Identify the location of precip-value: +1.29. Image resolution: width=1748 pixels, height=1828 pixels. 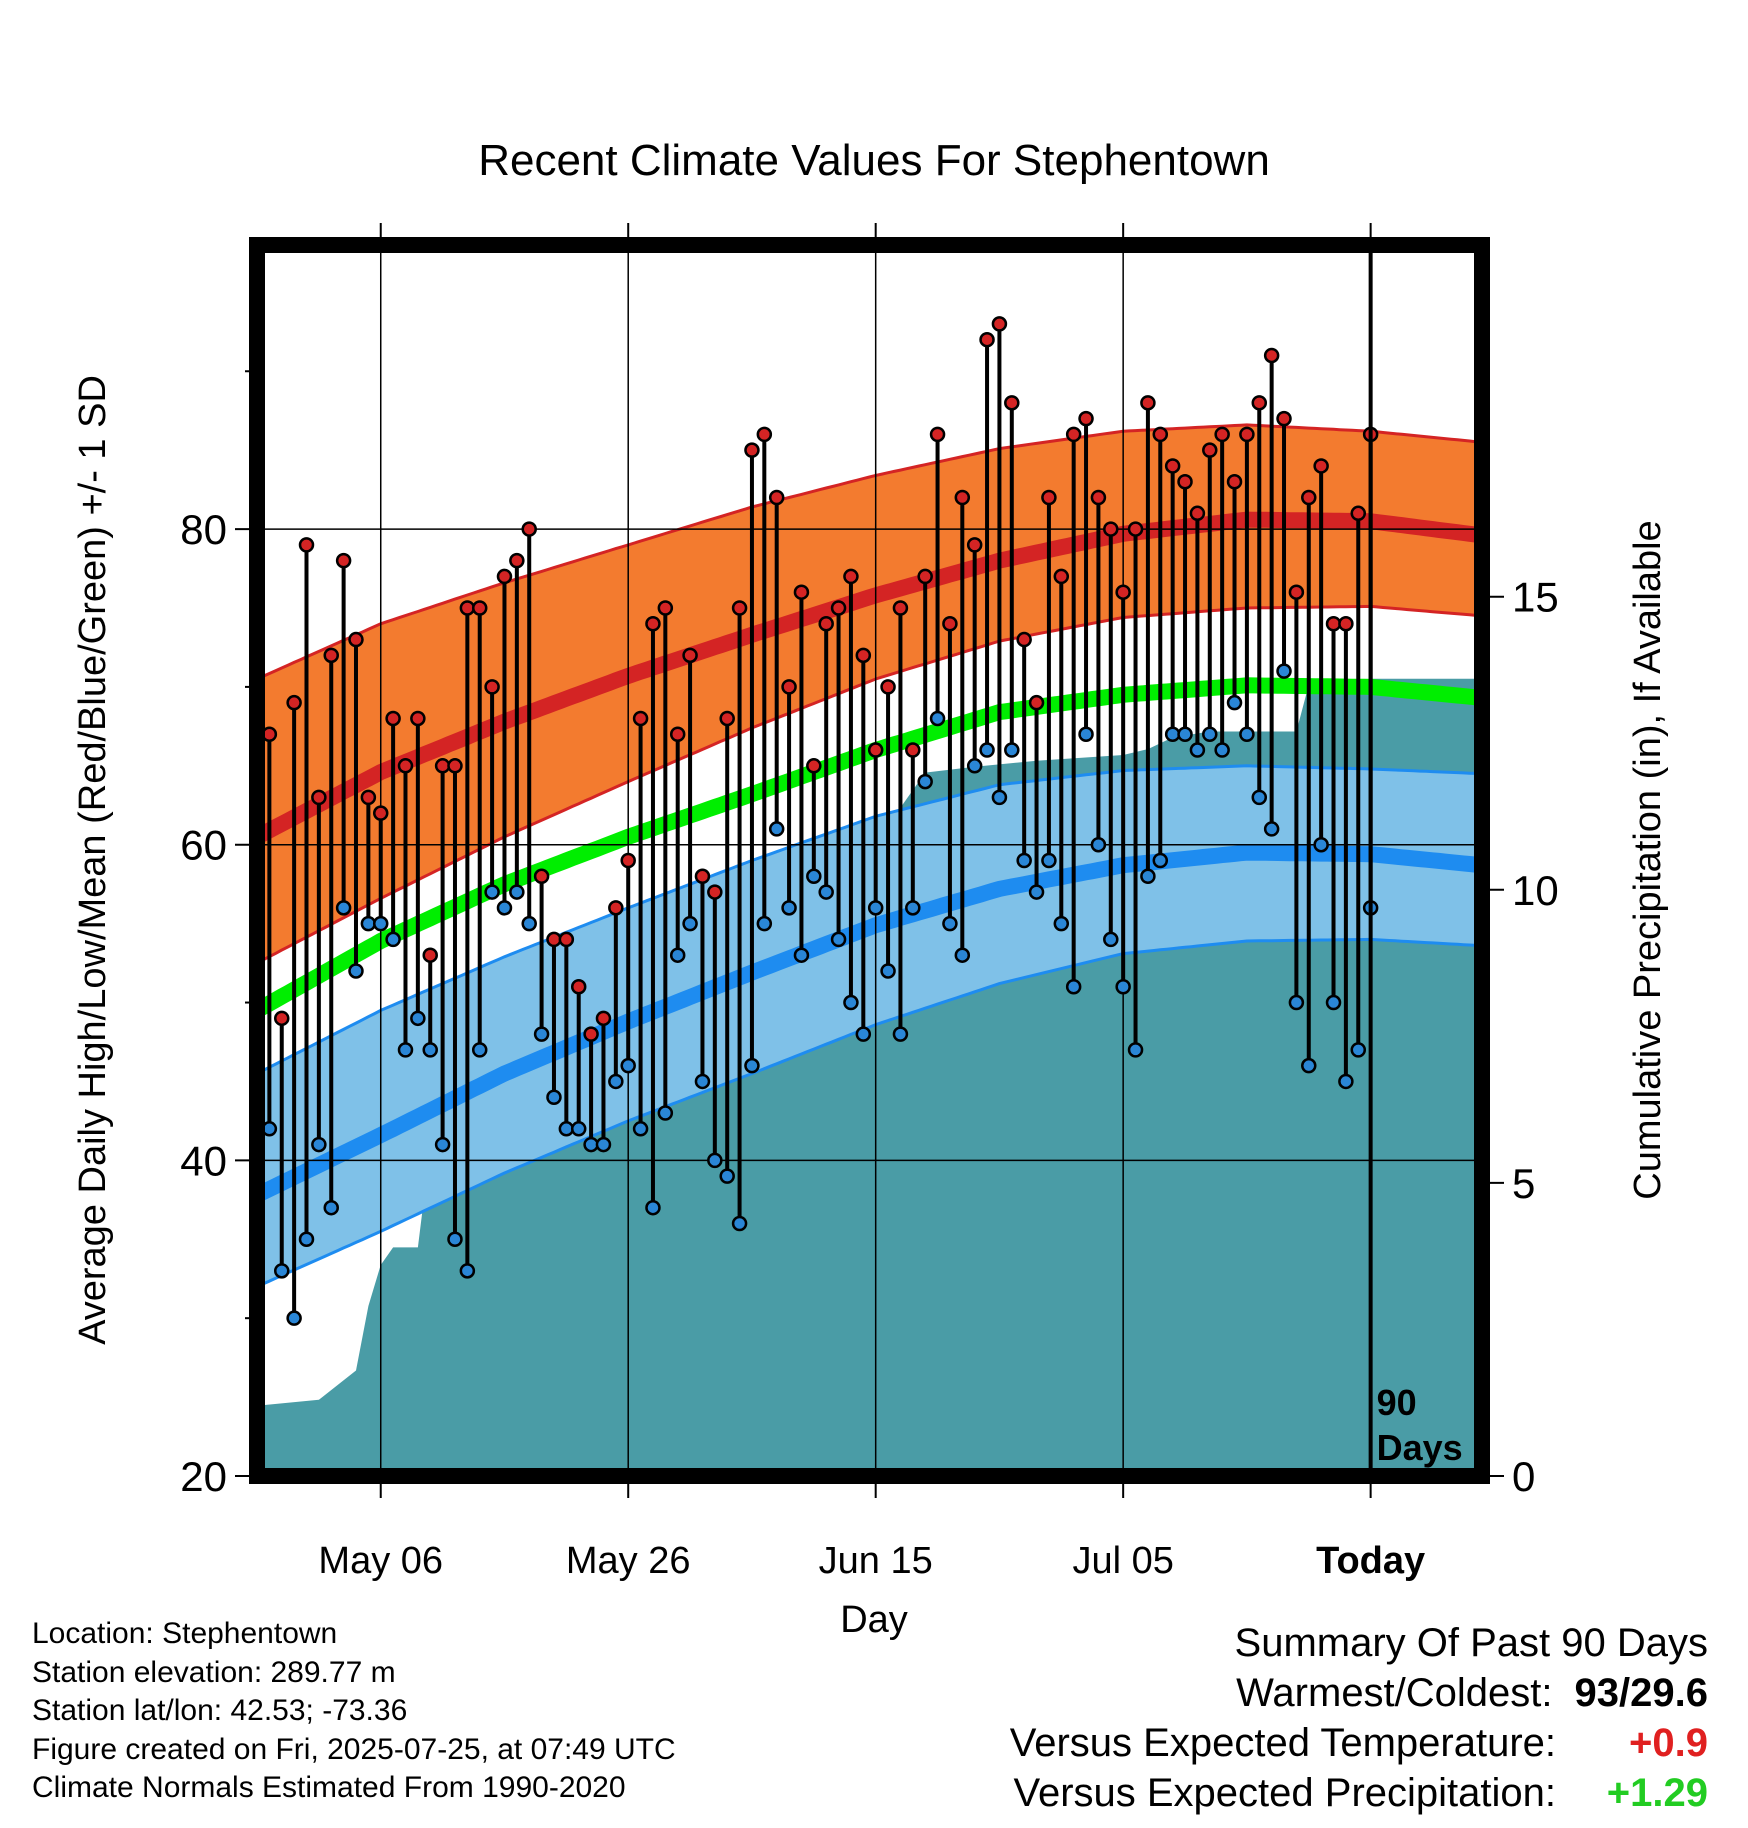
(1657, 1793).